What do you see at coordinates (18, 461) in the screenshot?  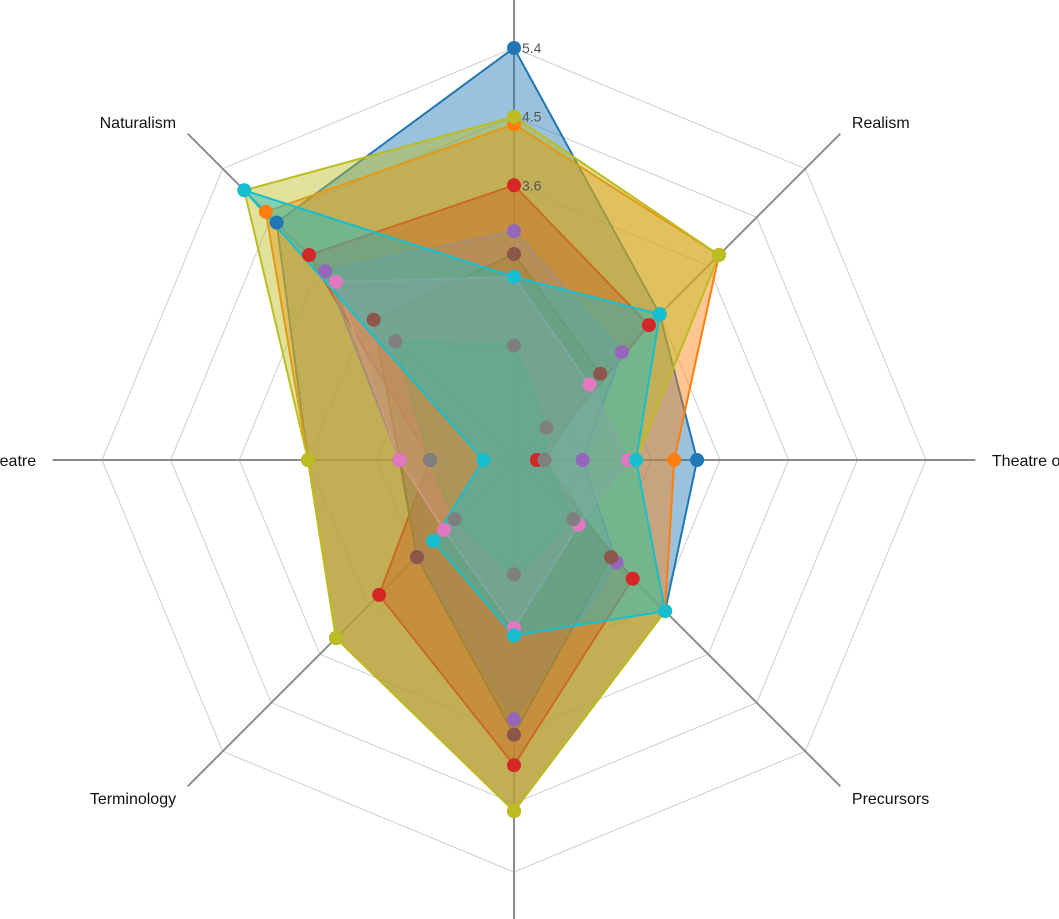 I see `axis-label-epic-theatre: Epic Theatre` at bounding box center [18, 461].